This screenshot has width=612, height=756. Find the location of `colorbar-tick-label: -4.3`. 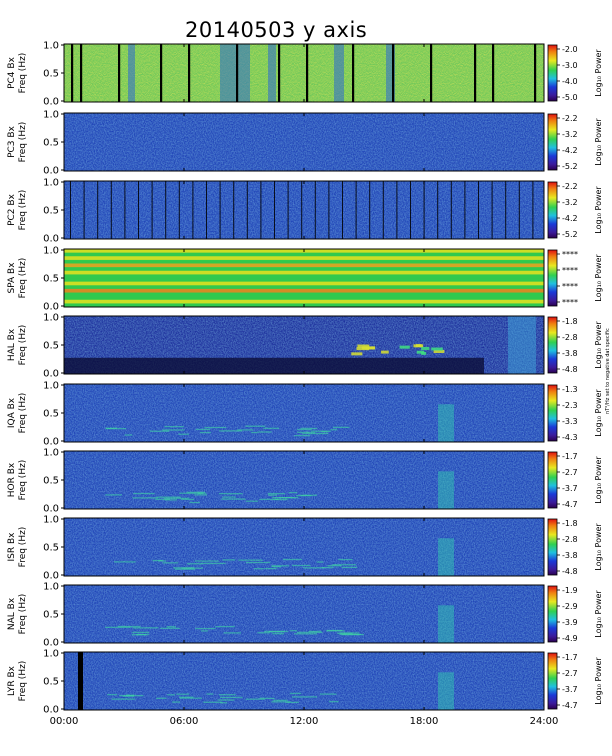

colorbar-tick-label: -4.3 is located at coordinates (570, 437).